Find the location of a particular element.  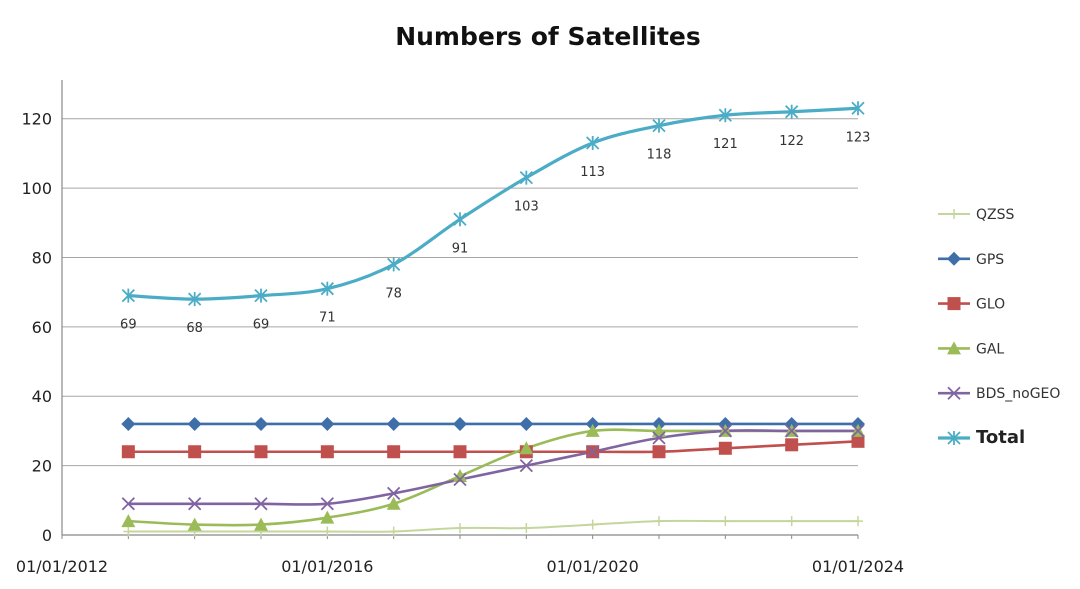

y-tick-label: 60 is located at coordinates (42, 327).